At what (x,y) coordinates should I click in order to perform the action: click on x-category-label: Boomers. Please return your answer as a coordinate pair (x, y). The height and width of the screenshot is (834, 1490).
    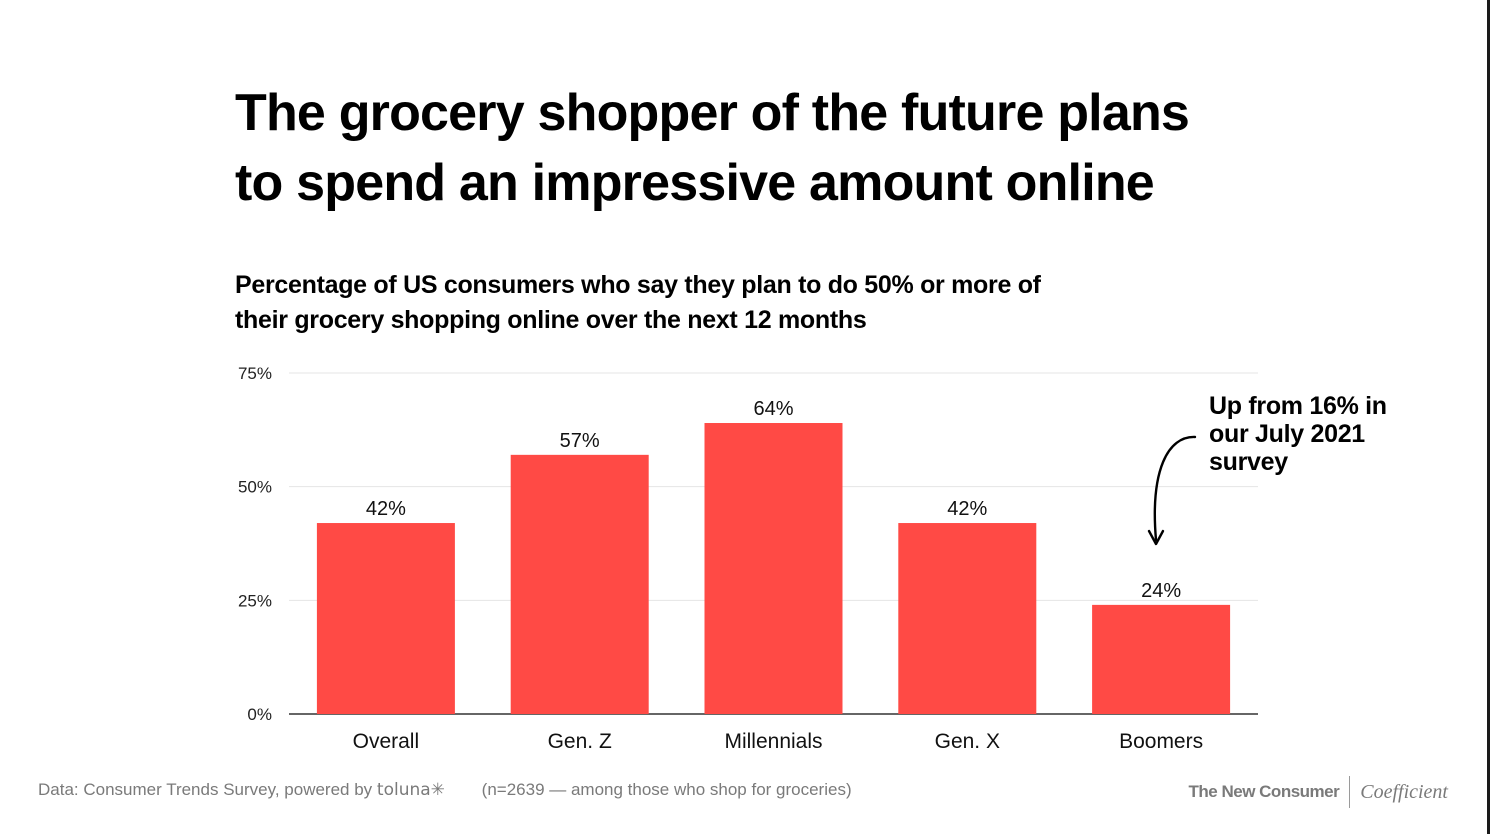
    Looking at the image, I should click on (1161, 741).